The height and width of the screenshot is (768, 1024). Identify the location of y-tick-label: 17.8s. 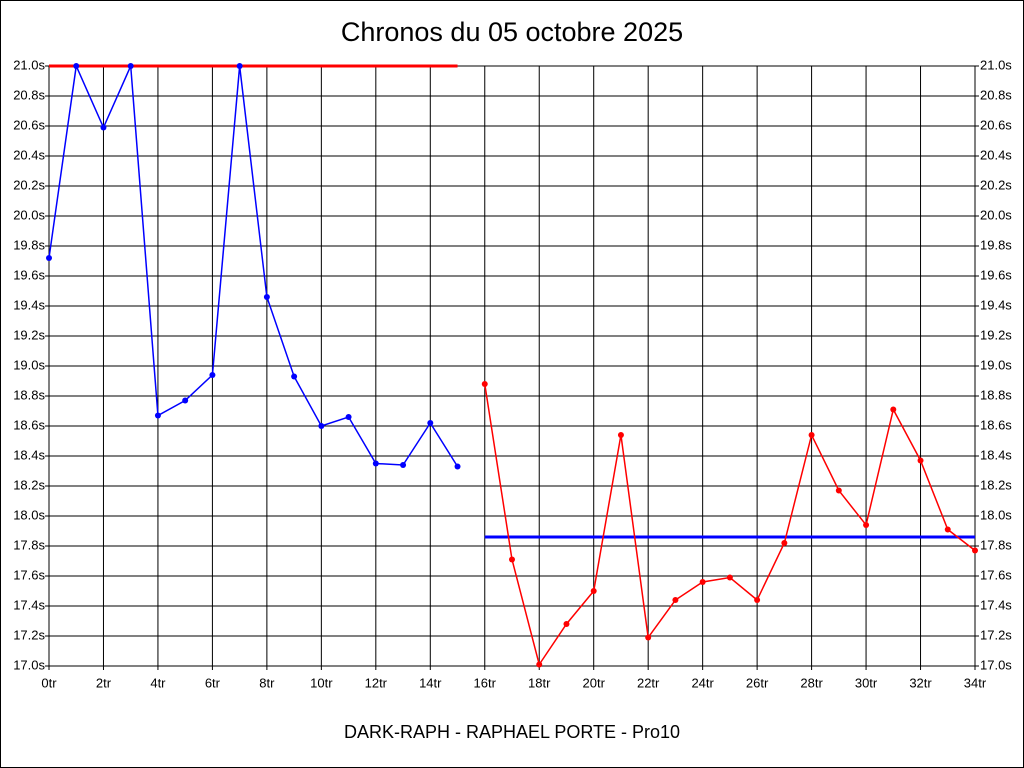
(29, 544).